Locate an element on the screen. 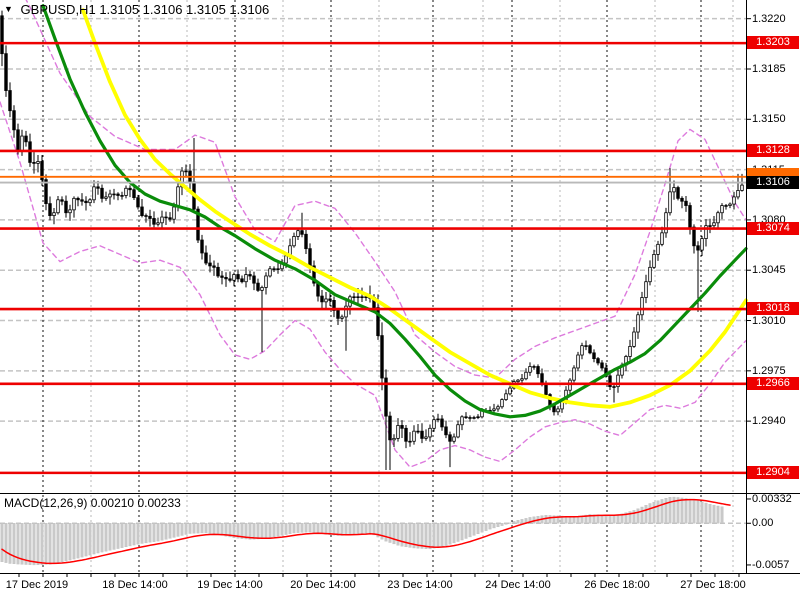  macd-name: MACD(12,26,9) is located at coordinates (46, 503).